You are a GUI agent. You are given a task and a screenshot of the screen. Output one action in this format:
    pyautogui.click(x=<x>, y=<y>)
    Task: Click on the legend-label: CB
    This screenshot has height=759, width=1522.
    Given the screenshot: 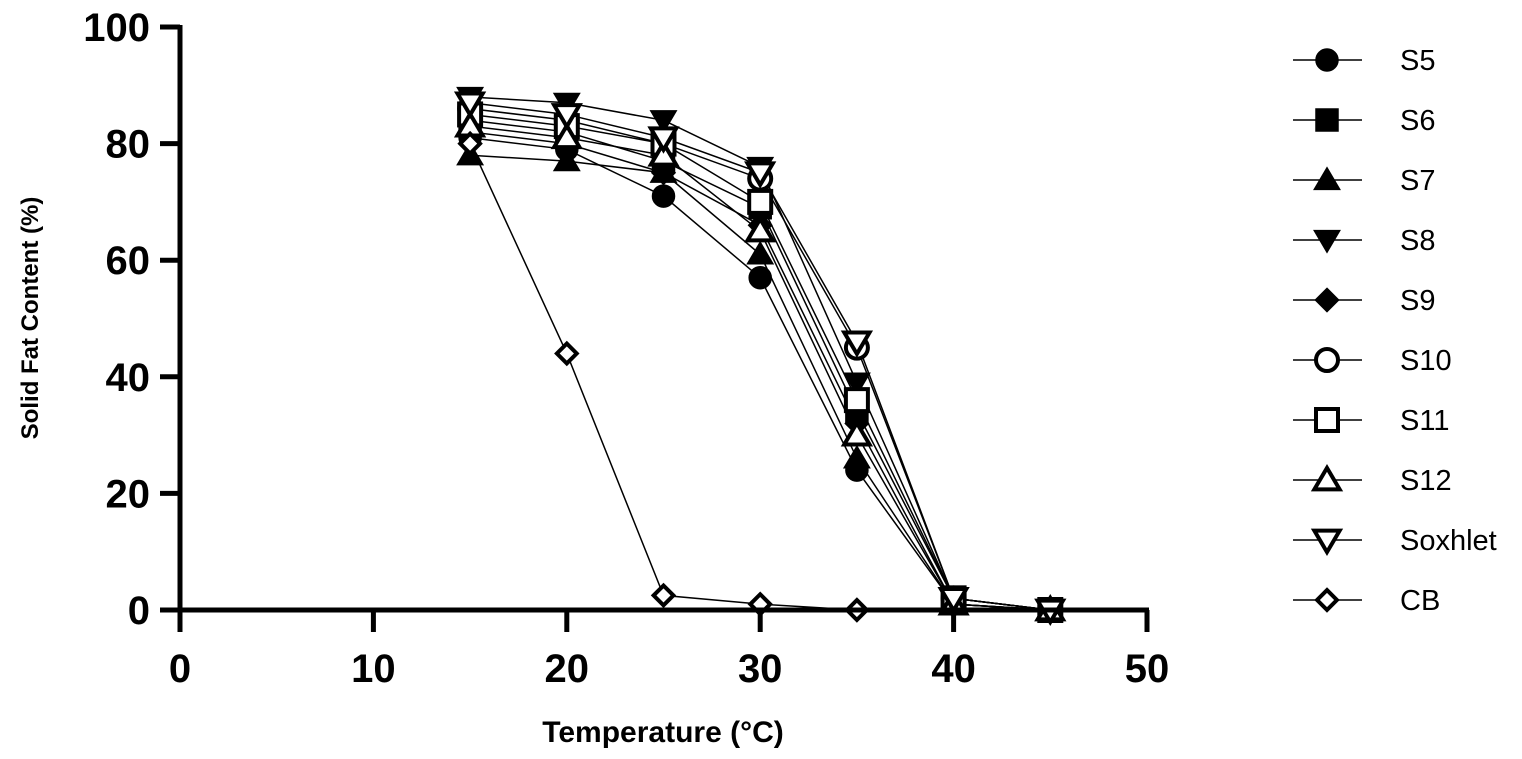 What is the action you would take?
    pyautogui.click(x=1420, y=601)
    